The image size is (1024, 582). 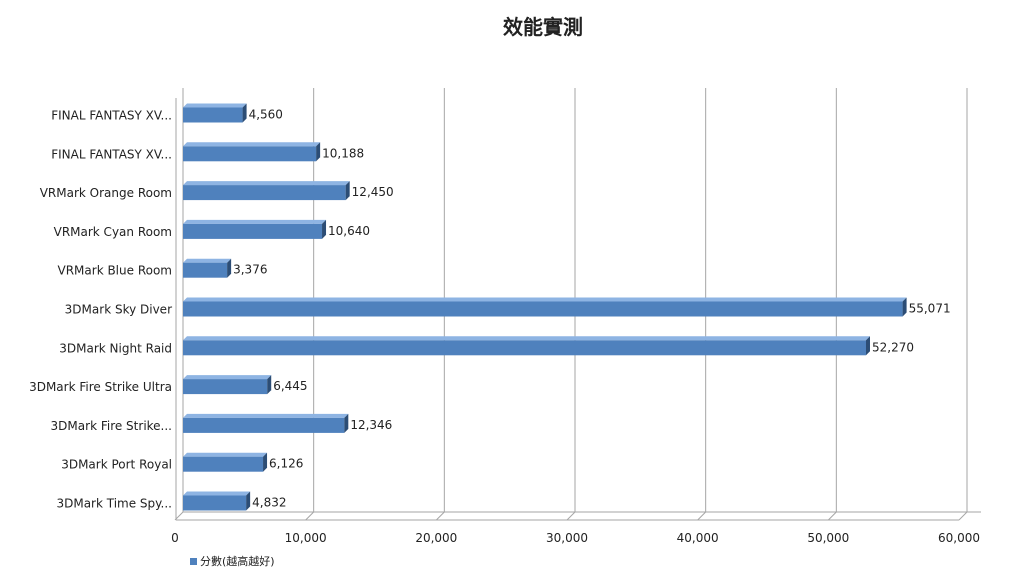 I want to click on data-label: 55,071, so click(x=930, y=309).